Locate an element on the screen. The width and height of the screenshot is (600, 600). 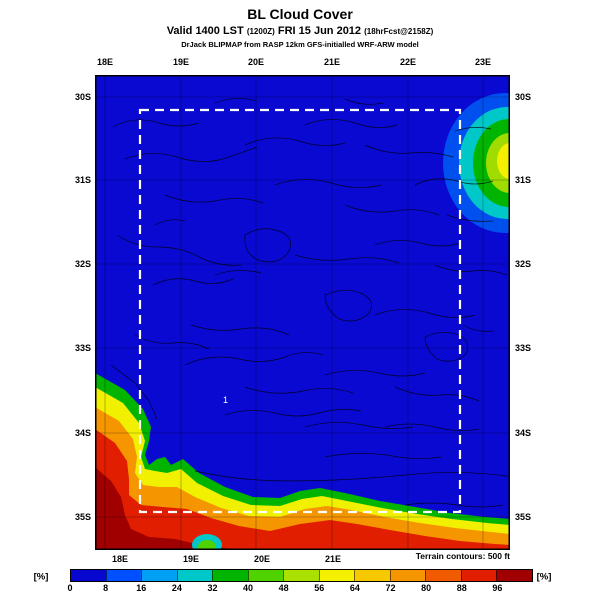
lon-label-top: 23E is located at coordinates (483, 62).